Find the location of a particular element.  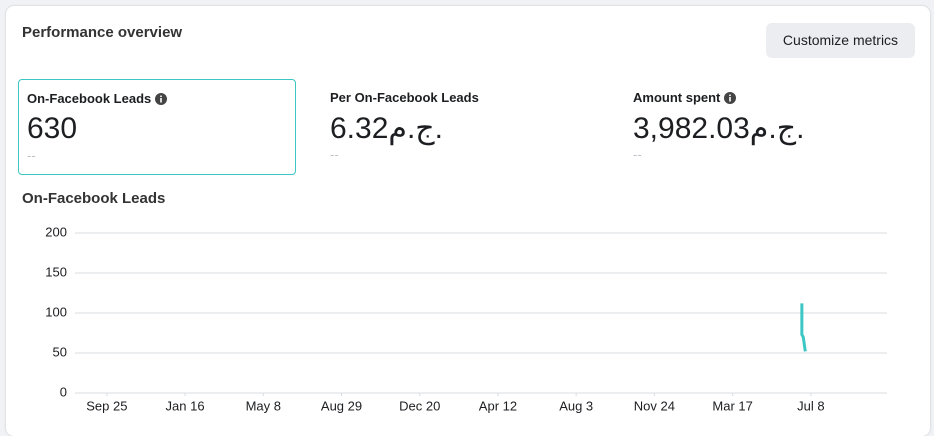

metric-label: Amount spent is located at coordinates (685, 97).